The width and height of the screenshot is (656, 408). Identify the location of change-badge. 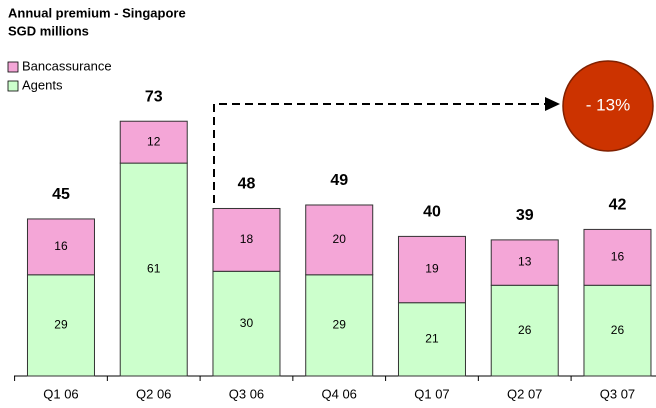
(608, 106).